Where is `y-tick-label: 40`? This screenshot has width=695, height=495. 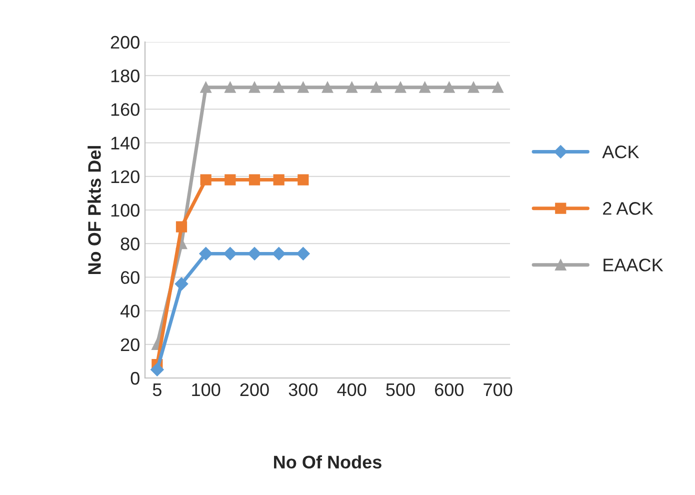
y-tick-label: 40 is located at coordinates (130, 311).